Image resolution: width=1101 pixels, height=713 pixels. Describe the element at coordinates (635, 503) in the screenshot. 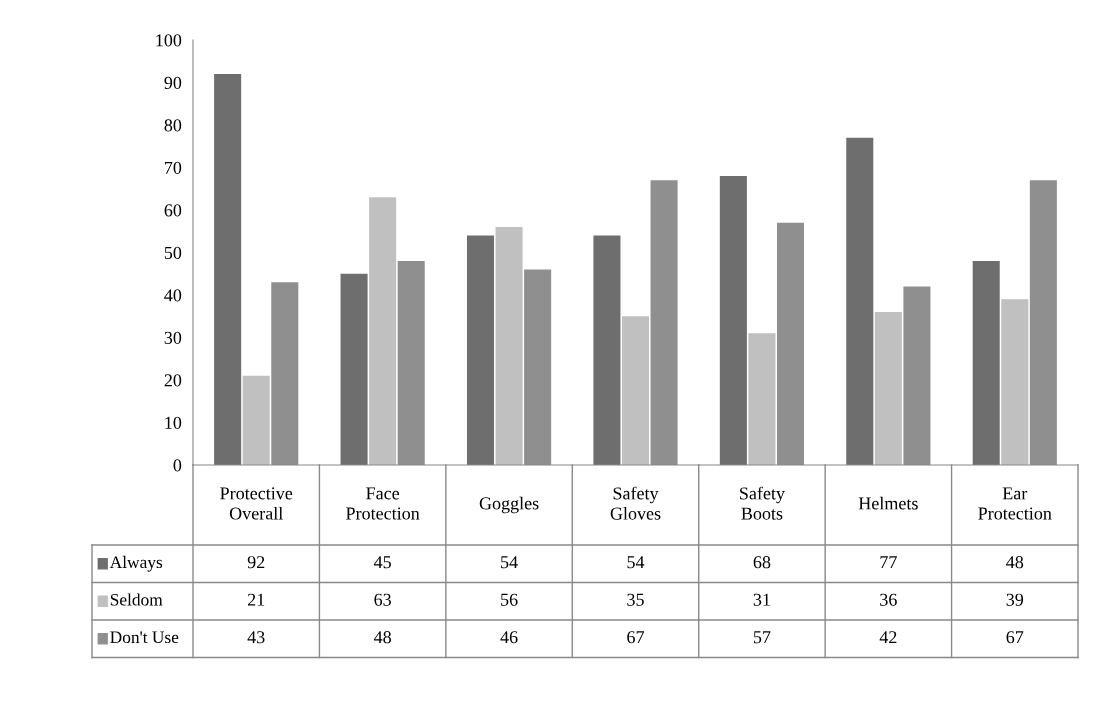

I see `x-tick-label: Safety Gloves` at that location.